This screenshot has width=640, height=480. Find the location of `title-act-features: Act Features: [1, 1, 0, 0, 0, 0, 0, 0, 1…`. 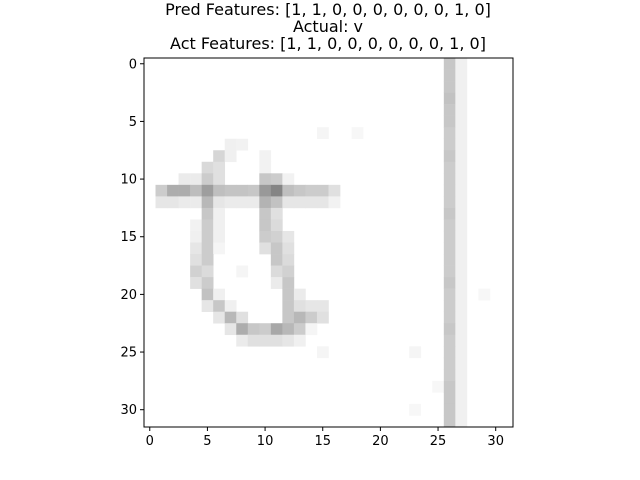

title-act-features: Act Features: [1, 1, 0, 0, 0, 0, 0, 0, 1… is located at coordinates (328, 43).